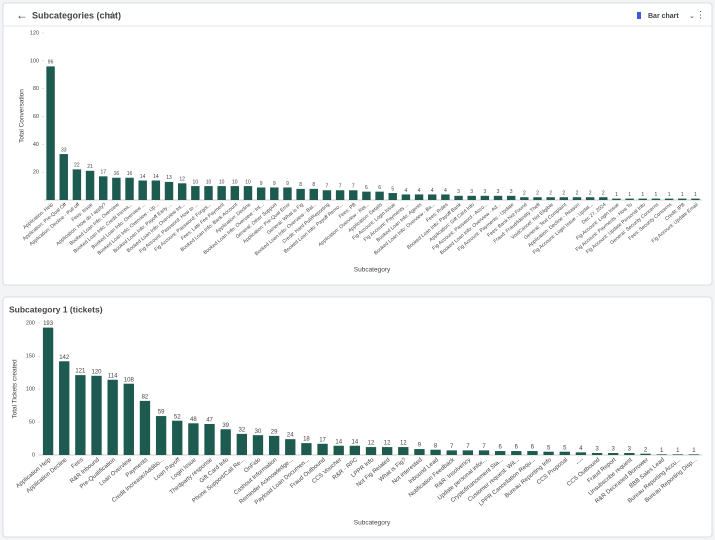 The width and height of the screenshot is (715, 540). I want to click on value-label: 121, so click(80, 372).